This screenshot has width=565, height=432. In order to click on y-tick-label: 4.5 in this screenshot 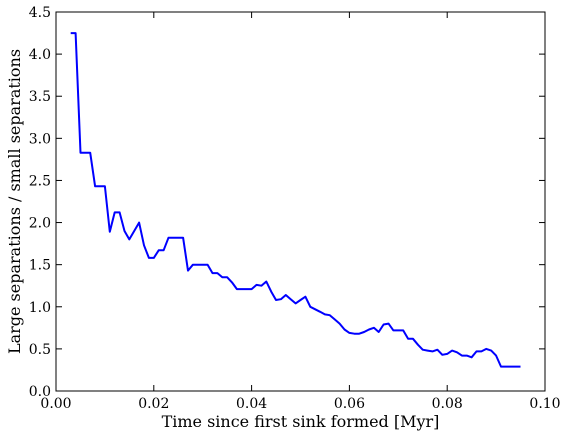, I will do `click(40, 13)`.